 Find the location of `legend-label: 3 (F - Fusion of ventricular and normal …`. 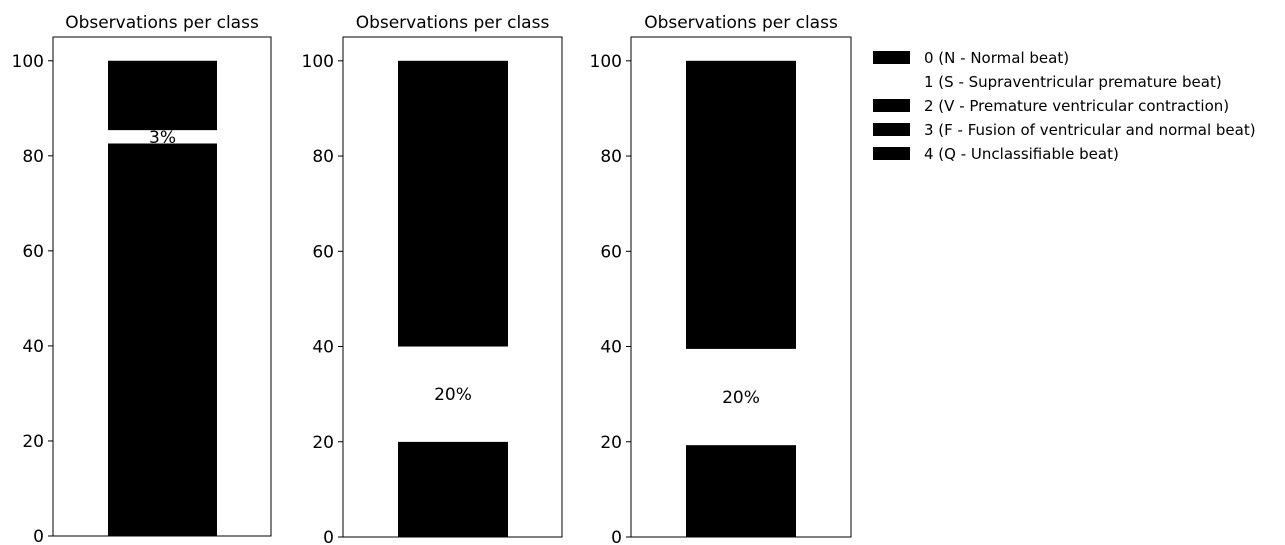

legend-label: 3 (F - Fusion of ventricular and normal … is located at coordinates (1090, 130).